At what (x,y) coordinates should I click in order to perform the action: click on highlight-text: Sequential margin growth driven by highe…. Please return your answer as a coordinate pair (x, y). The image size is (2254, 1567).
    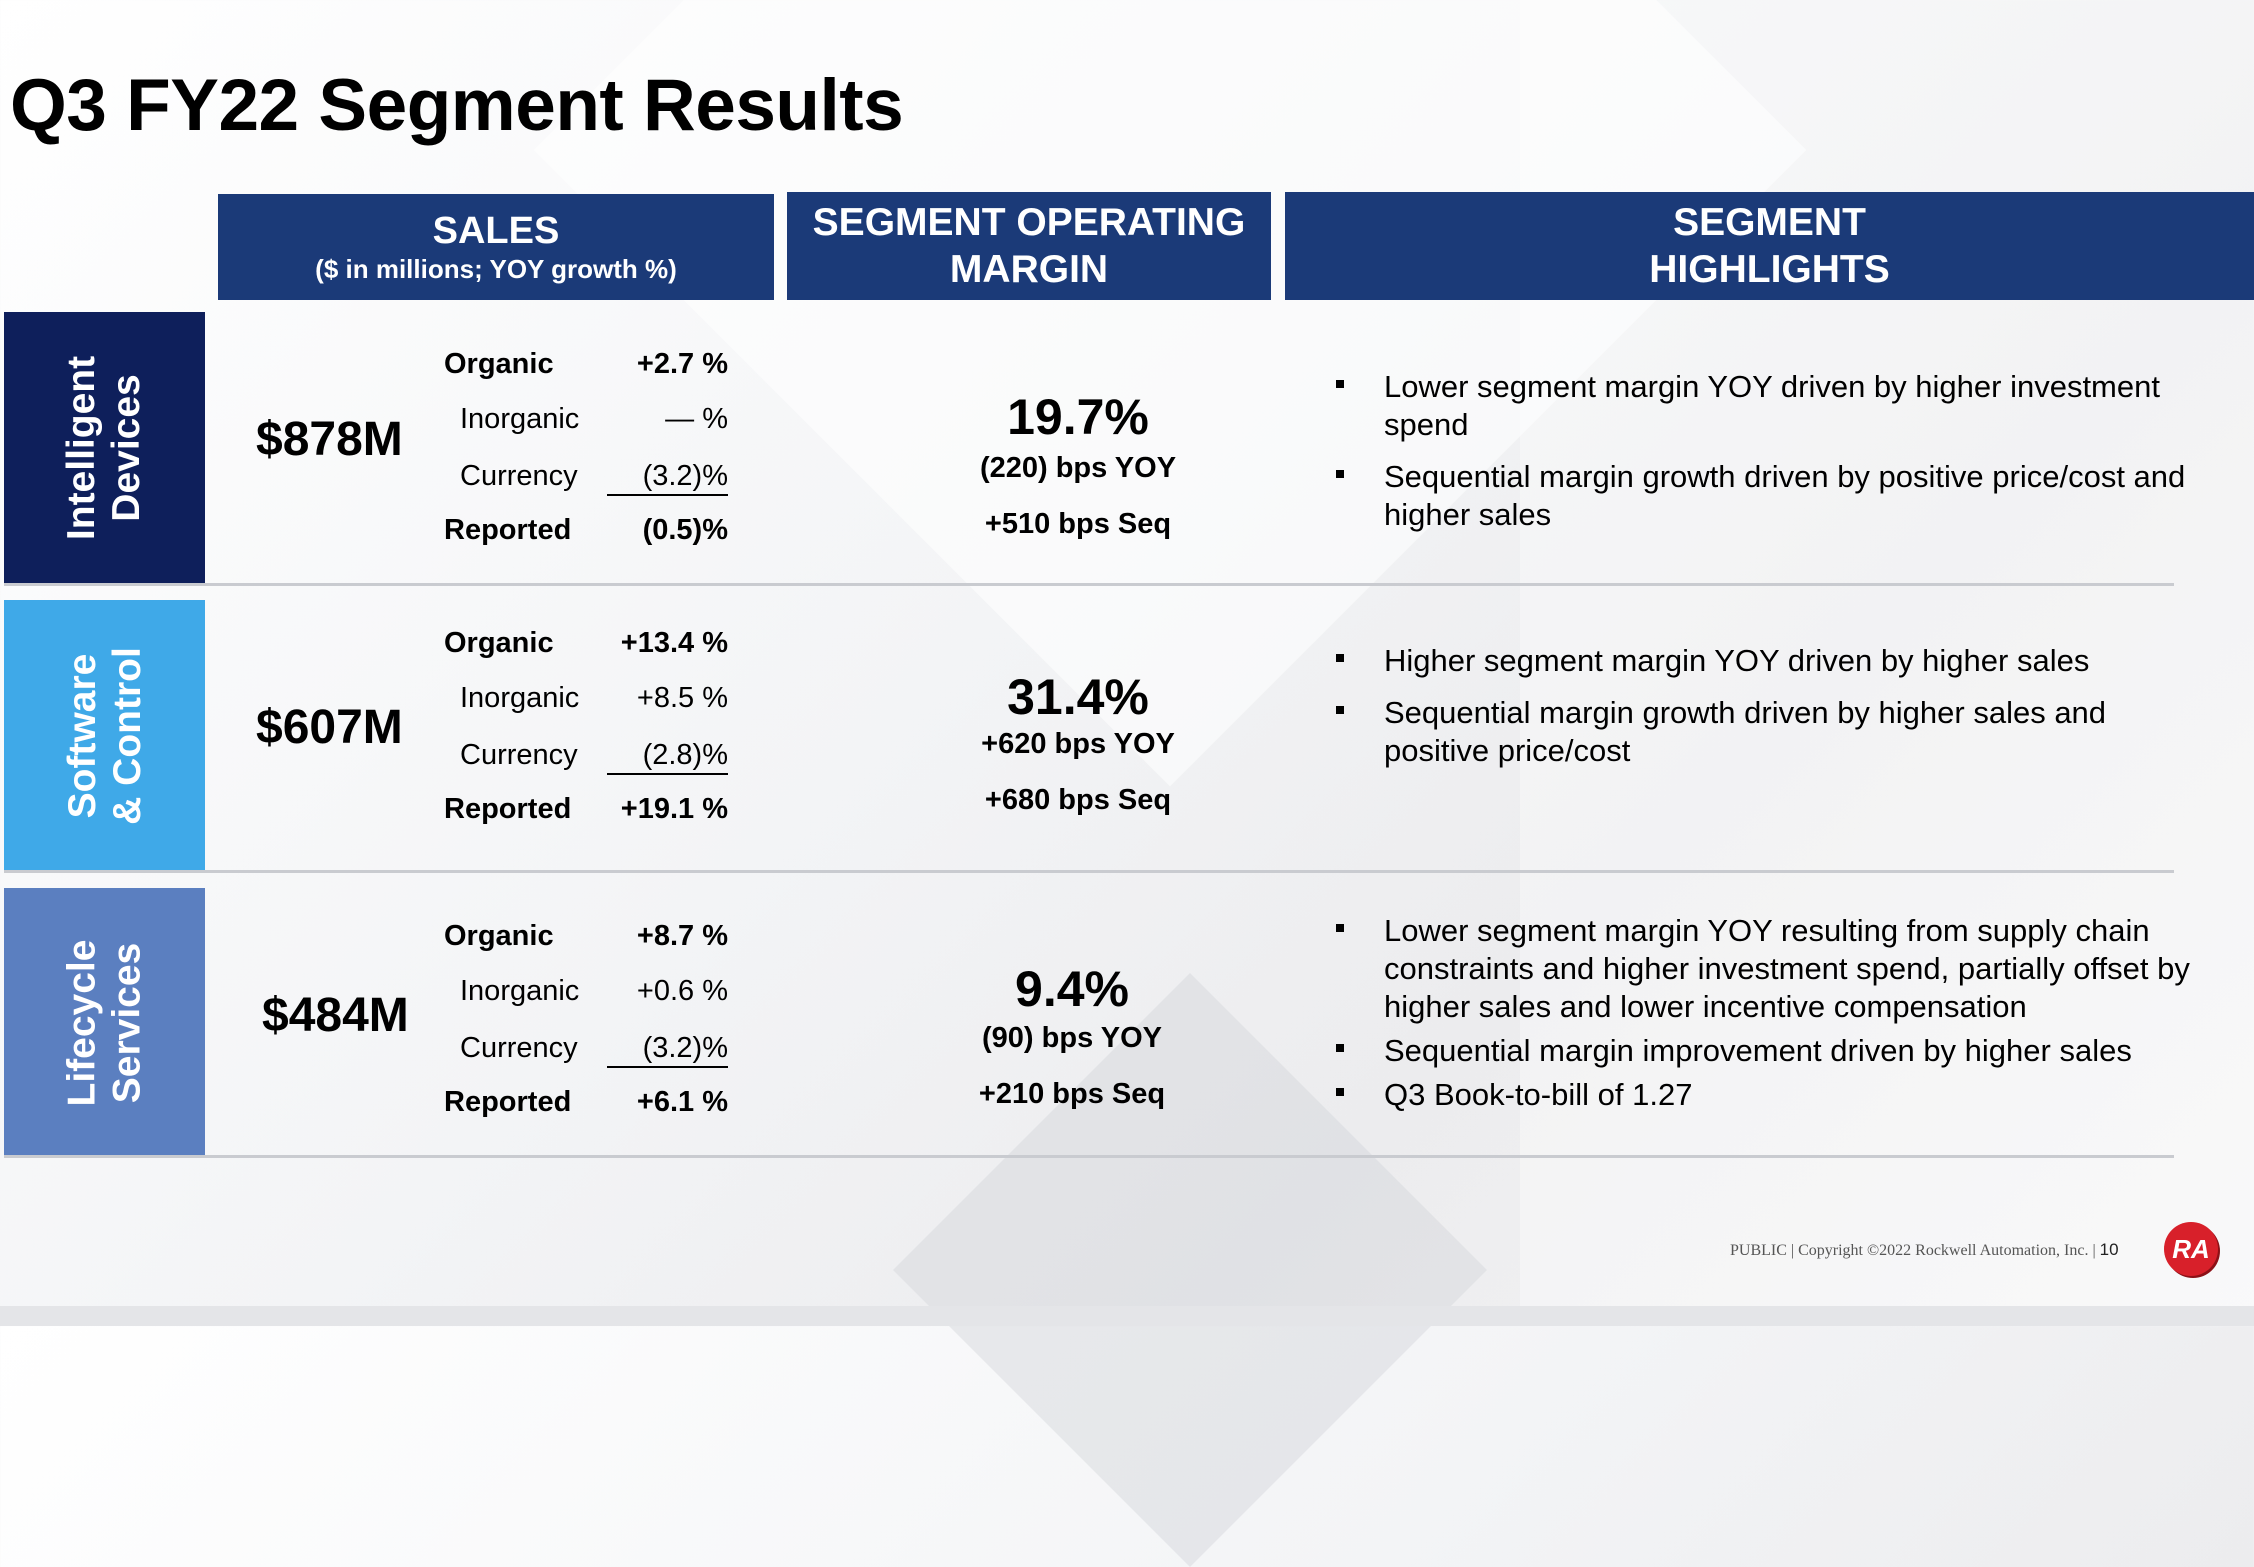
    Looking at the image, I should click on (1745, 731).